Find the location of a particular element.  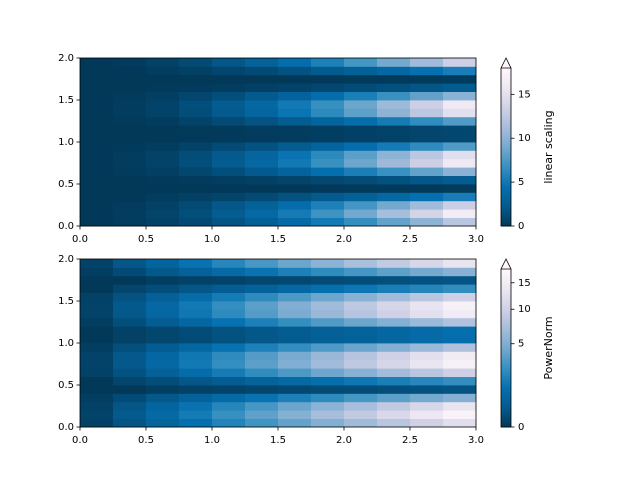

colorbar-tick-label: 15 is located at coordinates (524, 283).